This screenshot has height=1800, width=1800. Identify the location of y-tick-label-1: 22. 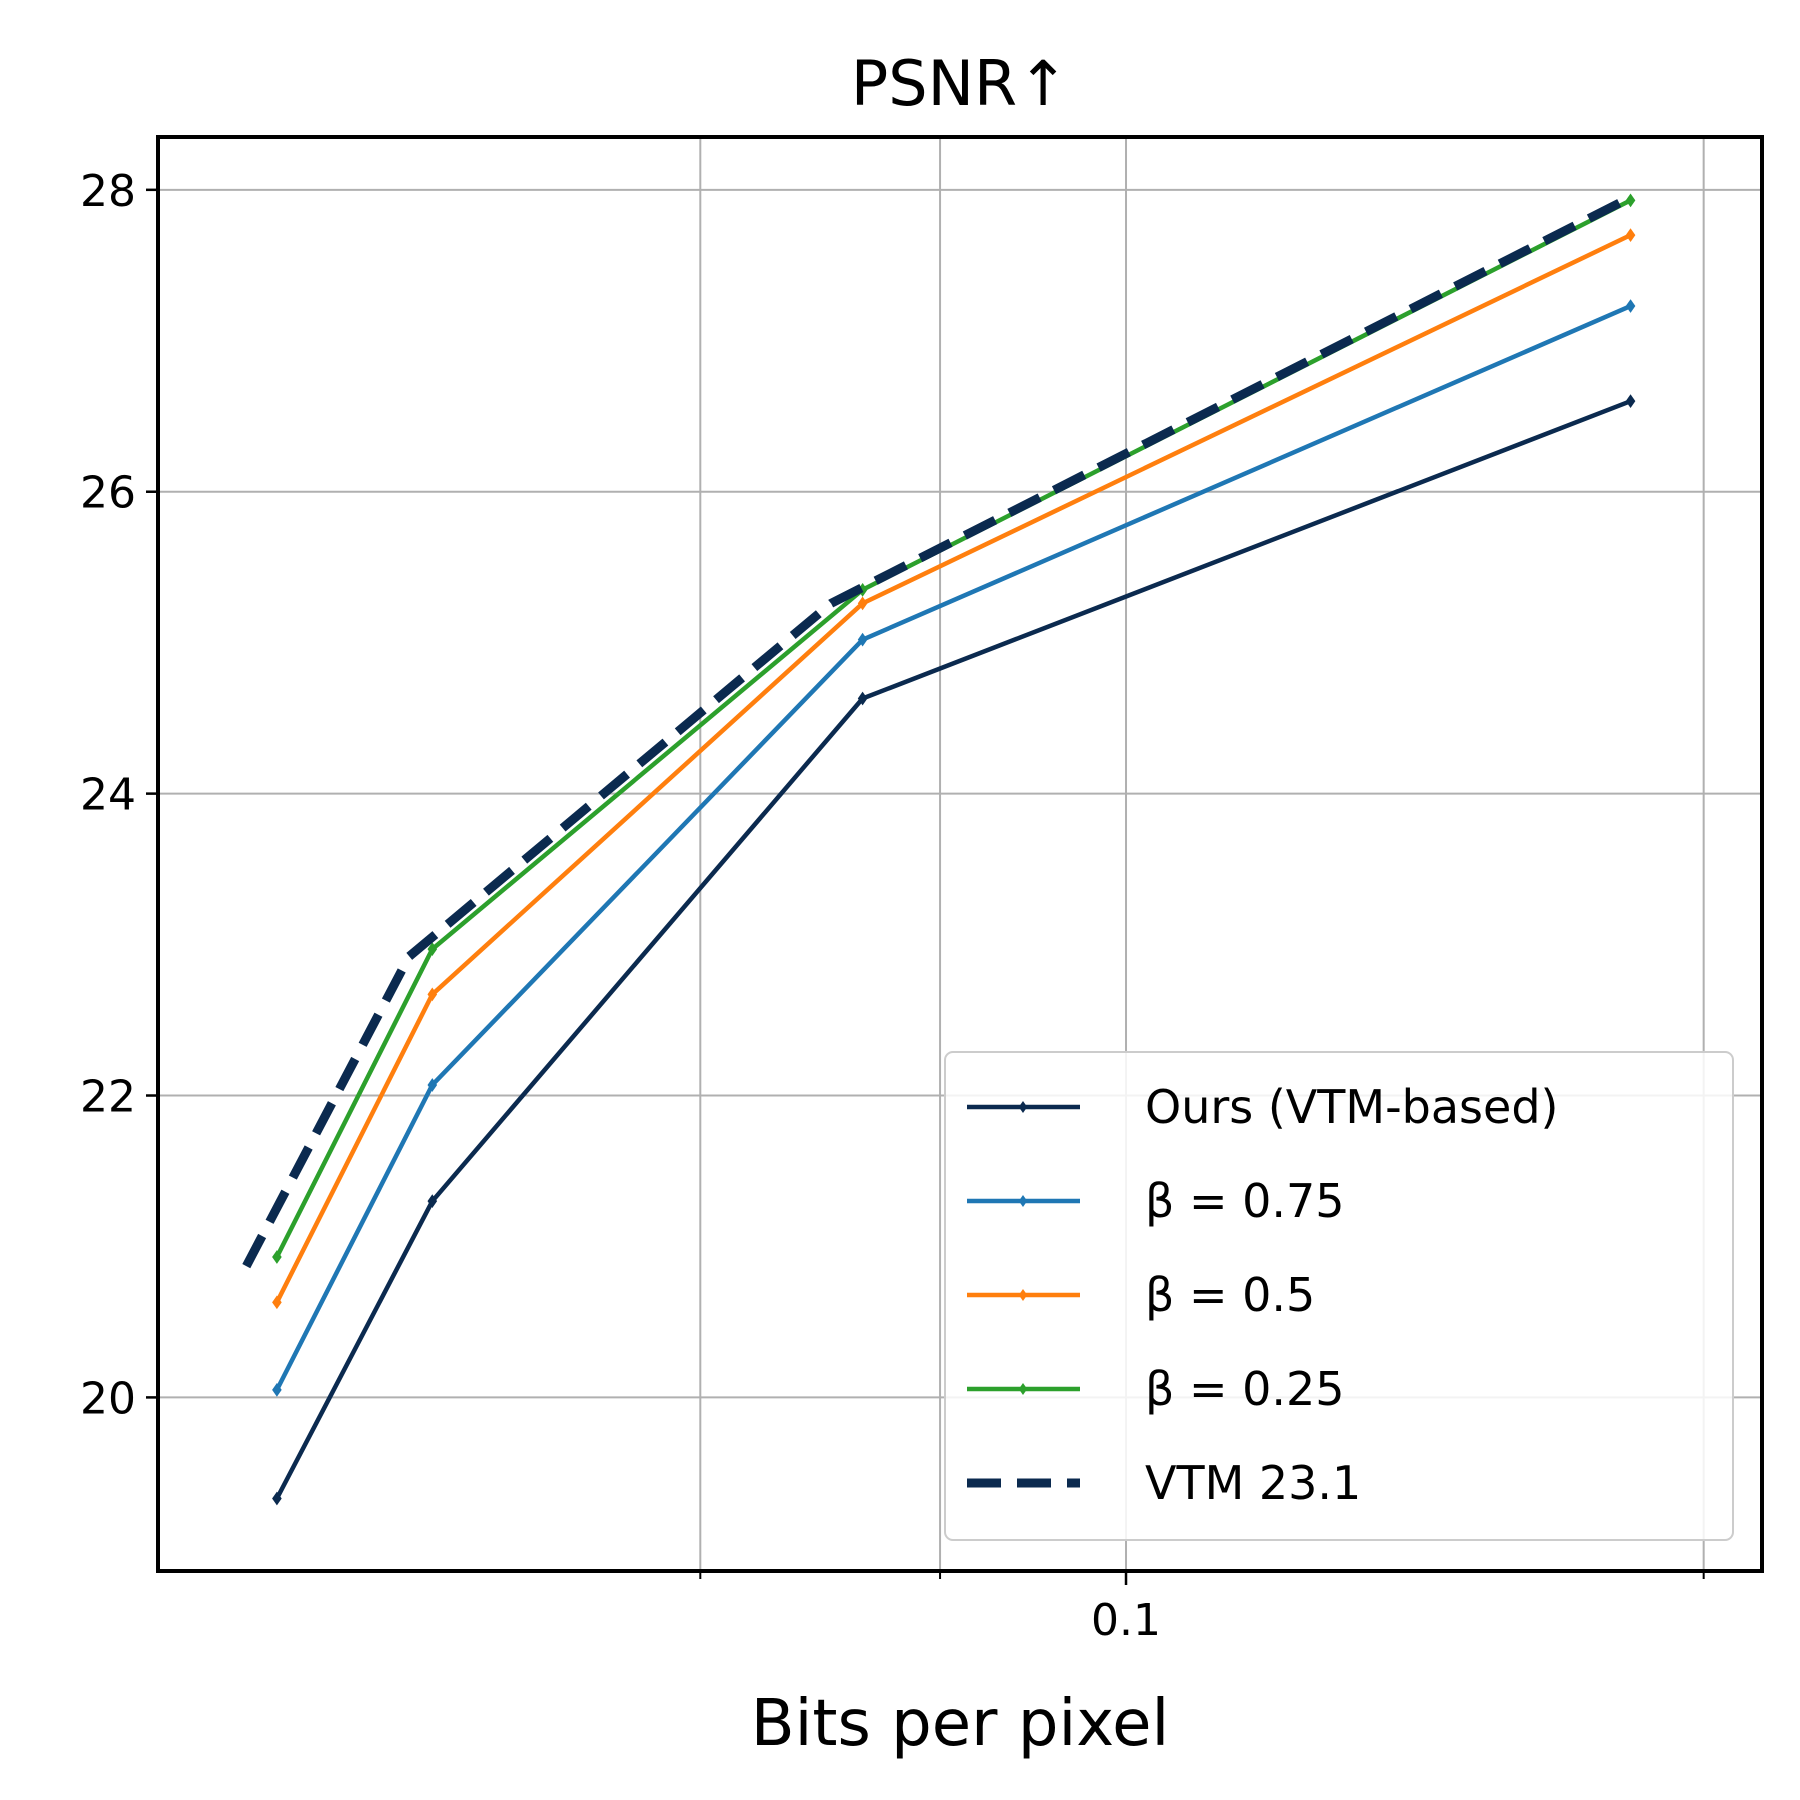
(108, 1097).